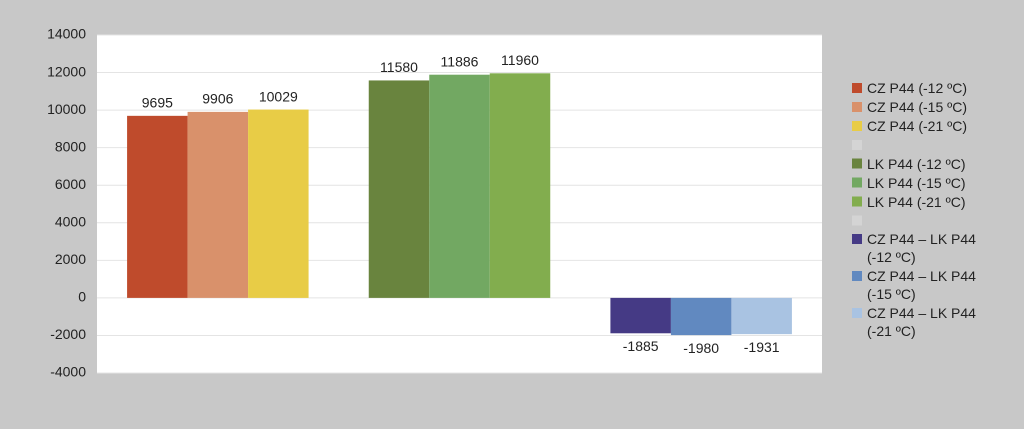 This screenshot has width=1024, height=429. Describe the element at coordinates (917, 107) in the screenshot. I see `legend-label: CZ P44 (-15 ºC)` at that location.